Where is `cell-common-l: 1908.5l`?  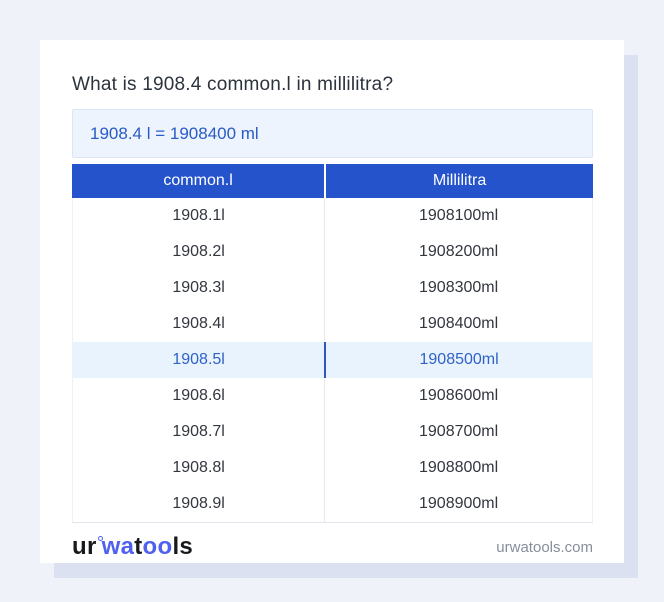 cell-common-l: 1908.5l is located at coordinates (198, 359).